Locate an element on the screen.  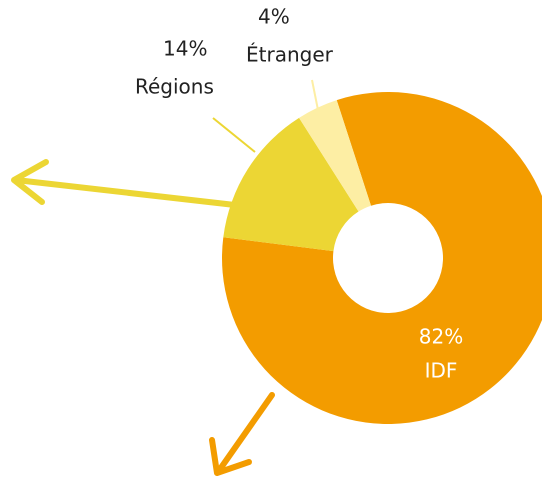
category-label: Régions is located at coordinates (174, 87).